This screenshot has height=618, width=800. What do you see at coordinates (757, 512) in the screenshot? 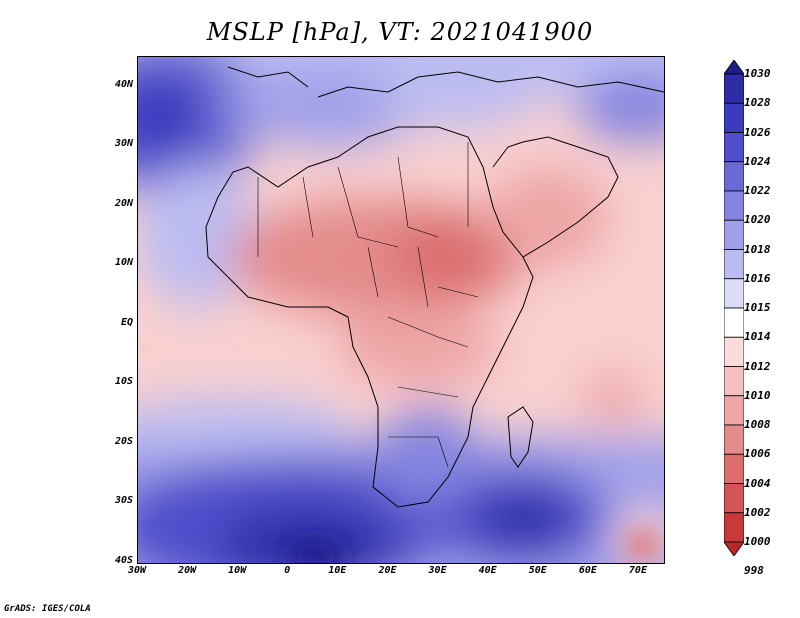
I see `colorbar-level-label: 1002` at bounding box center [757, 512].